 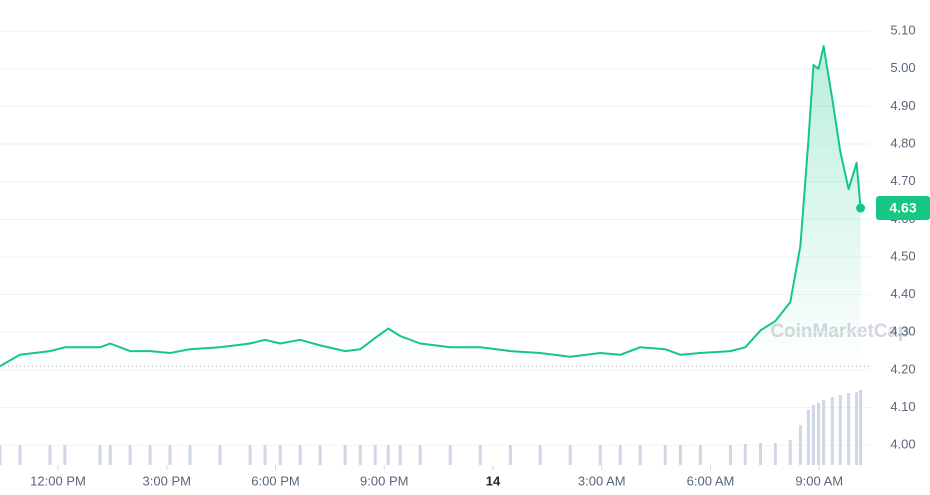 What do you see at coordinates (493, 480) in the screenshot?
I see `x-tick-label: 14` at bounding box center [493, 480].